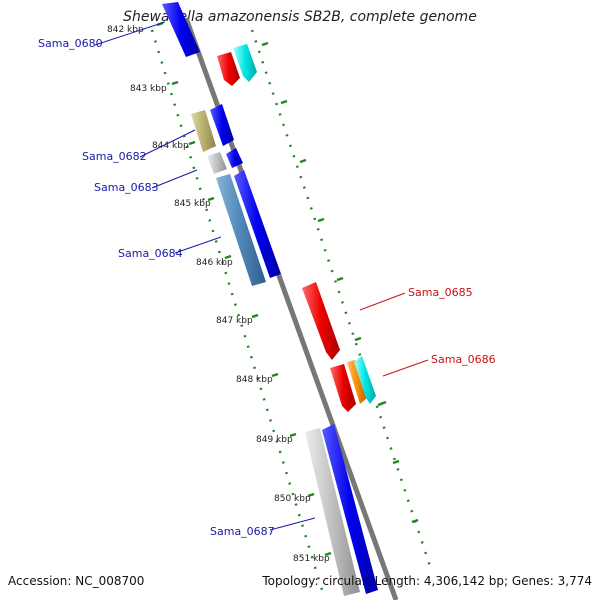  I want to click on kbp-label: 843 kbp, so click(148, 89).